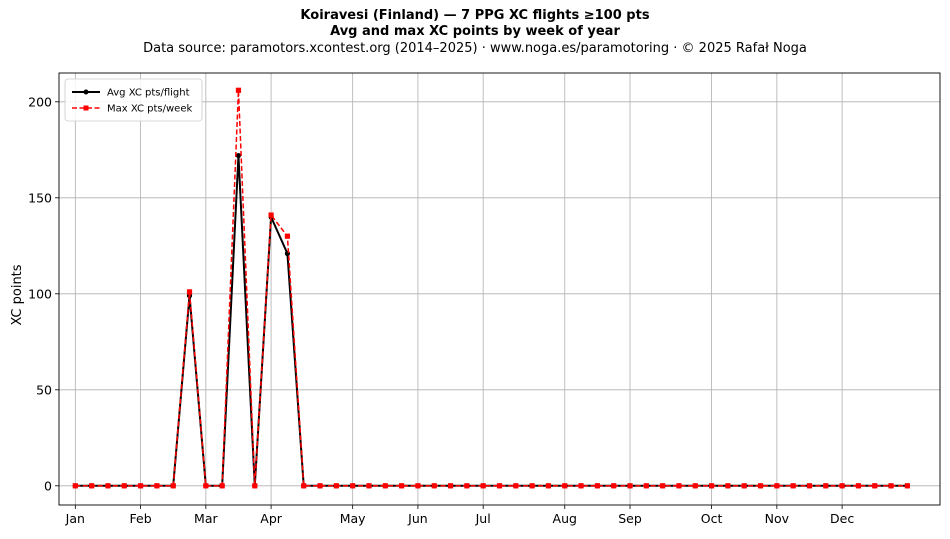  I want to click on x-tick-label: Apr, so click(271, 518).